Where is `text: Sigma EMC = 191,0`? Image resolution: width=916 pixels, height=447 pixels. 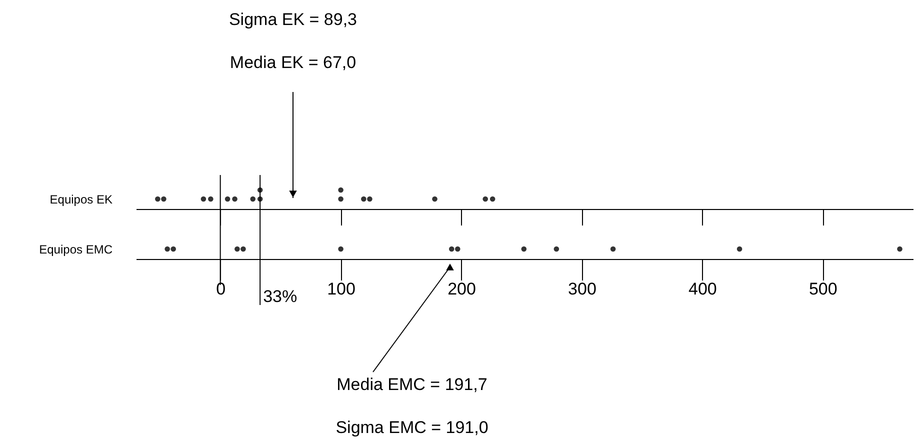
text: Sigma EMC = 191,0 is located at coordinates (412, 427).